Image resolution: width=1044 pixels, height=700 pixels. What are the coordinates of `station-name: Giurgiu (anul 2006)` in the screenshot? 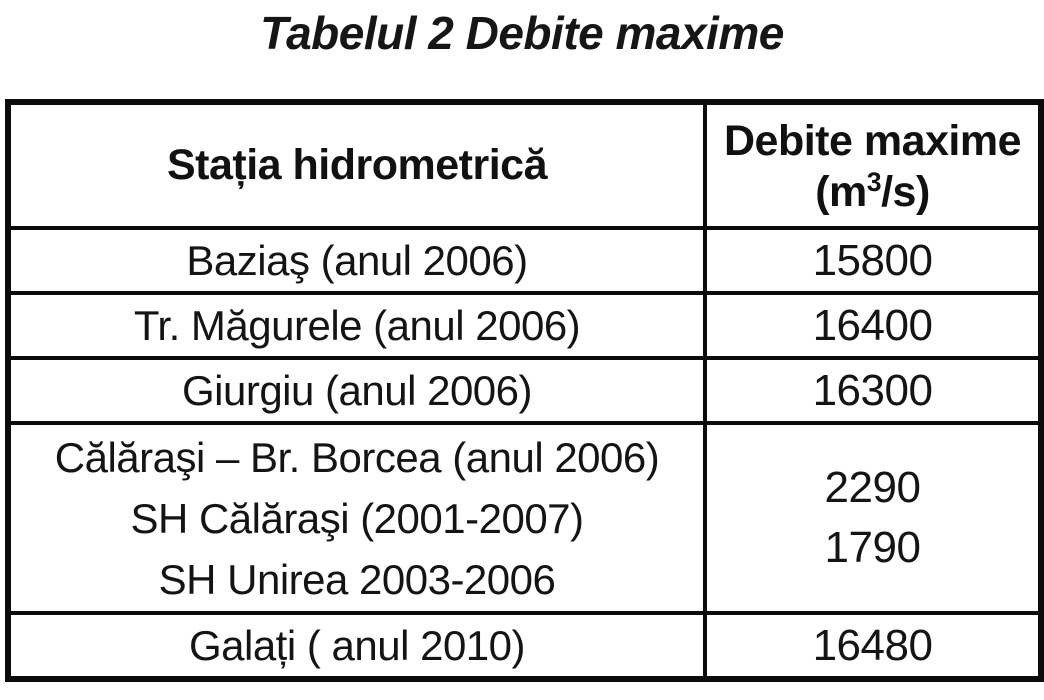 It's located at (357, 390).